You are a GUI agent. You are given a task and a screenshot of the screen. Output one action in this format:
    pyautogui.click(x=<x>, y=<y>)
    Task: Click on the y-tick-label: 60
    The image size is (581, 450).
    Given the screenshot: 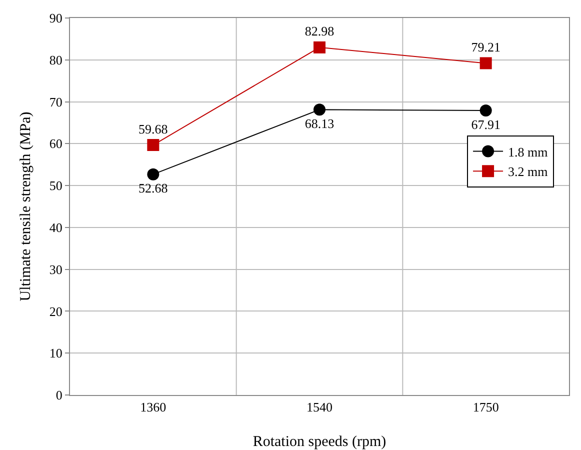 What is the action you would take?
    pyautogui.click(x=55, y=144)
    